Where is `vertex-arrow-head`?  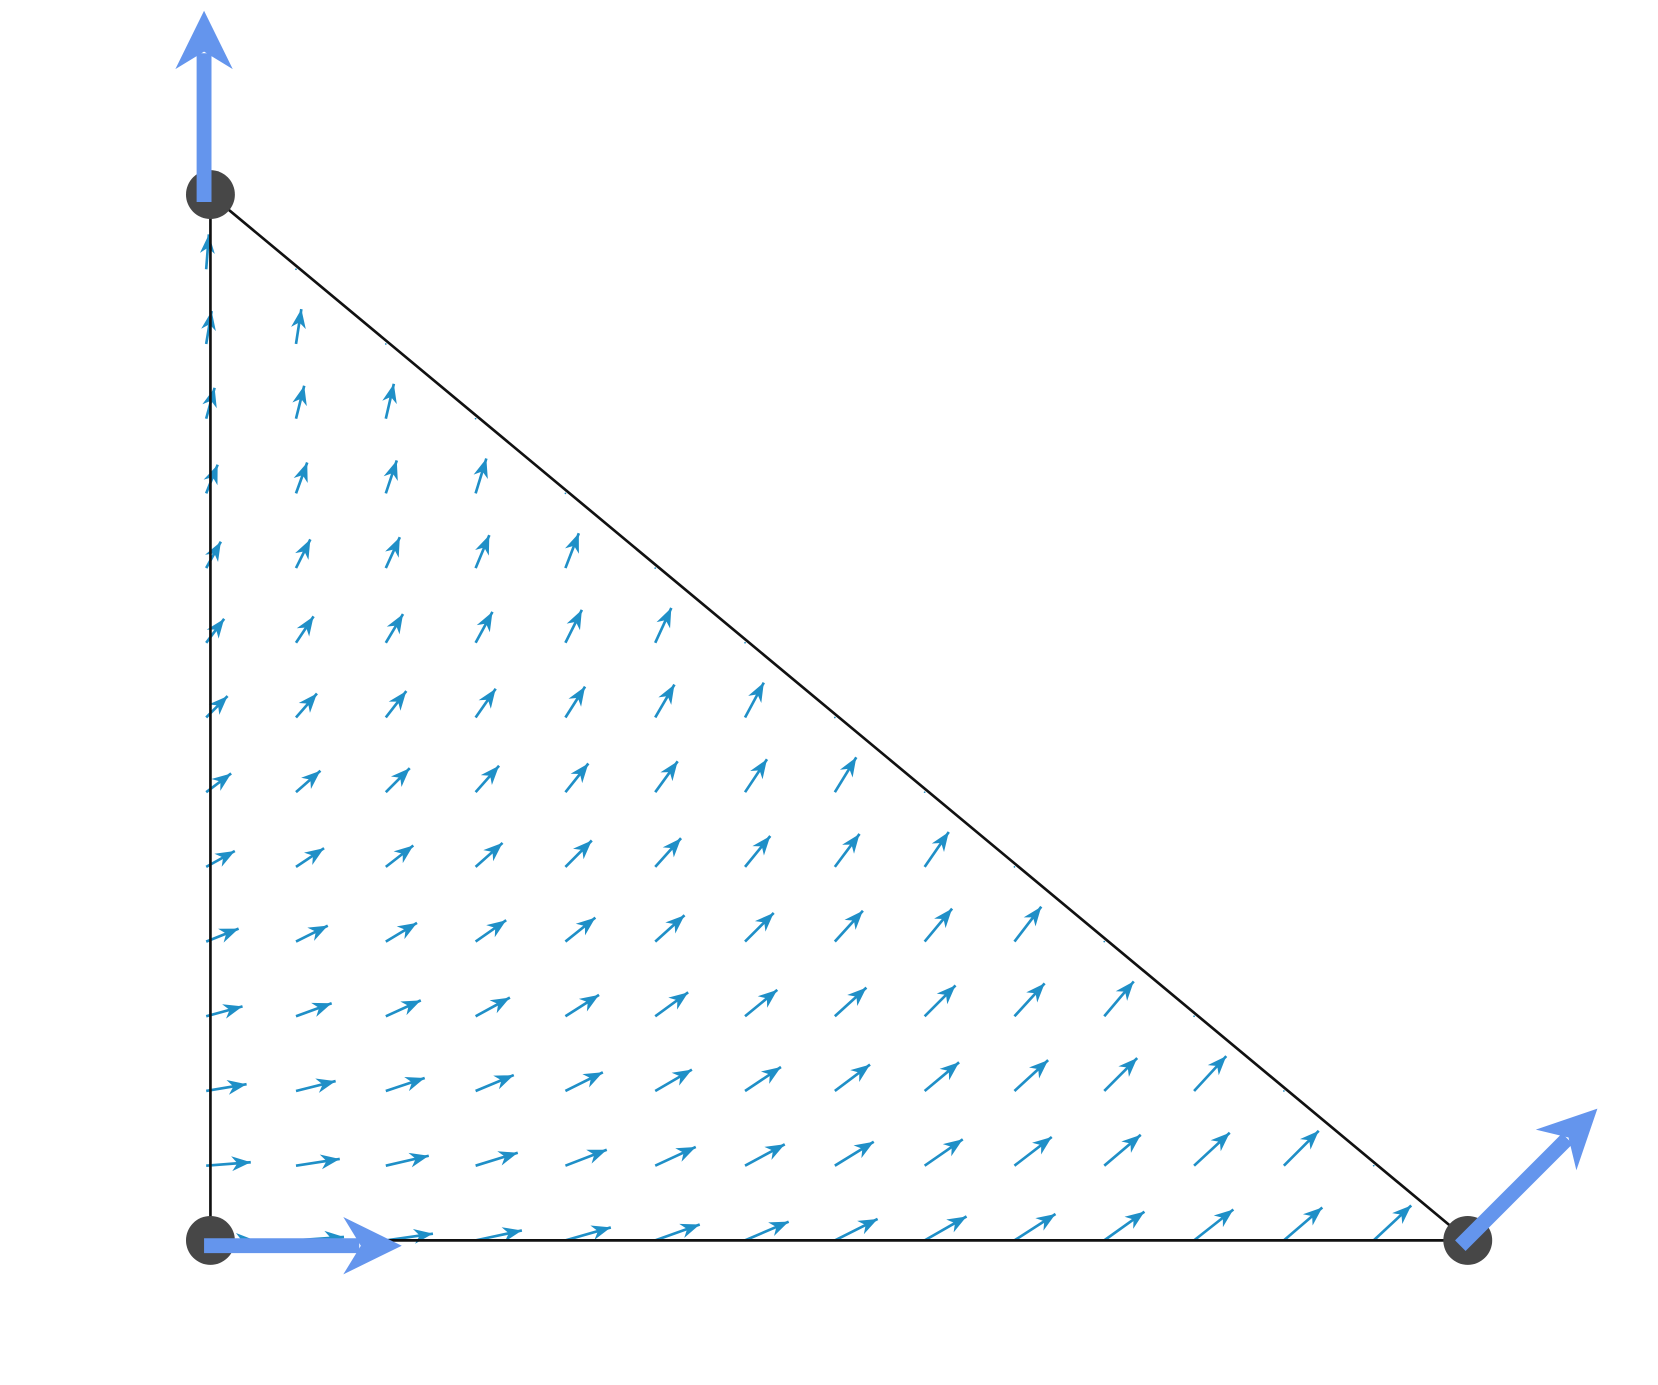 vertex-arrow-head is located at coordinates (1566, 1139).